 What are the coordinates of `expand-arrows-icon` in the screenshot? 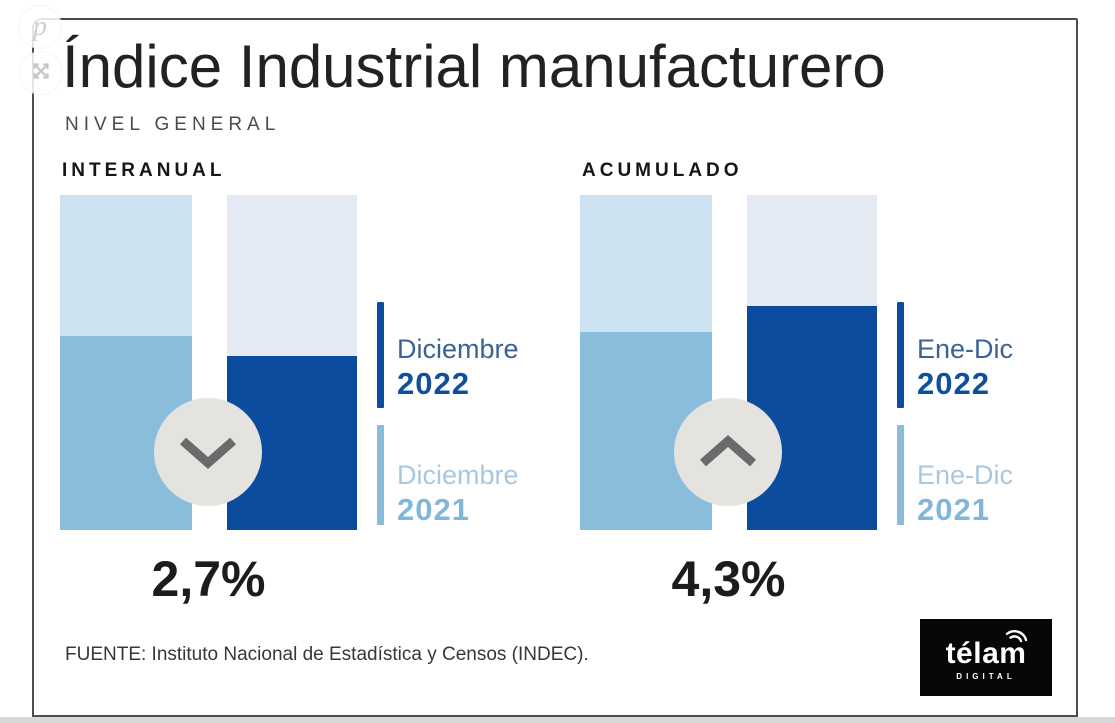 It's located at (41, 73).